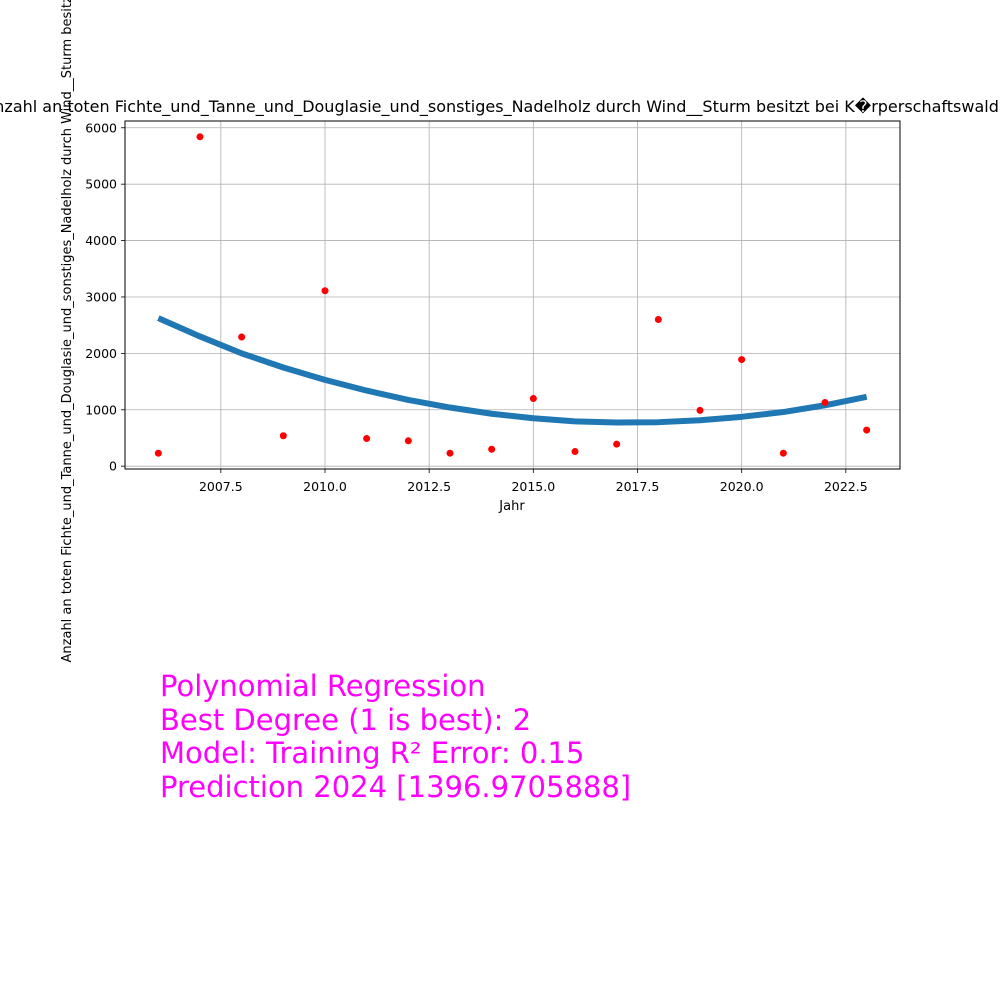 This screenshot has width=1000, height=1000. I want to click on x-tick-label: 2017.5, so click(638, 486).